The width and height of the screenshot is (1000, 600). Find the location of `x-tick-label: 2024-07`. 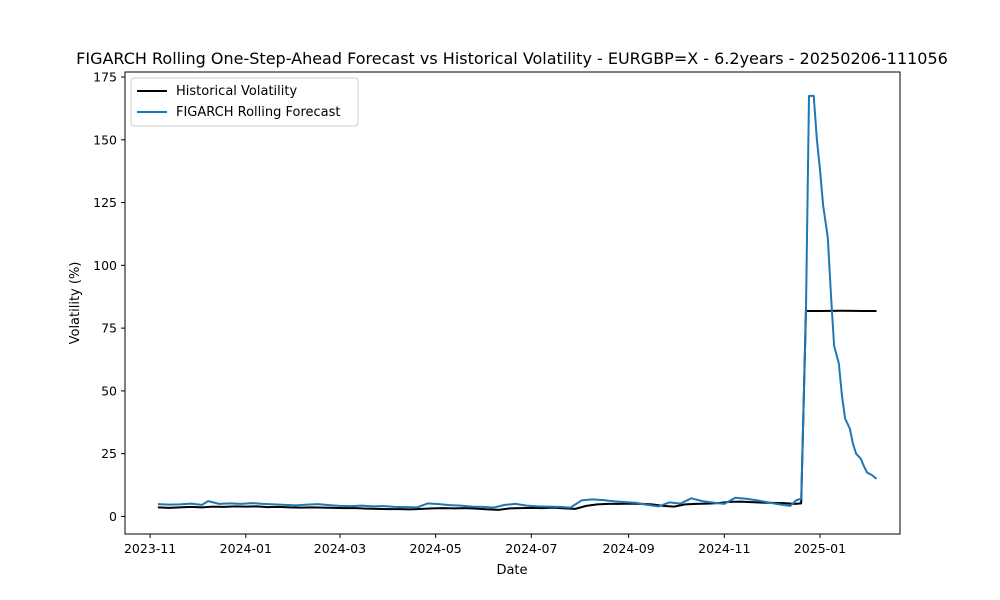

x-tick-label: 2024-07 is located at coordinates (531, 548).